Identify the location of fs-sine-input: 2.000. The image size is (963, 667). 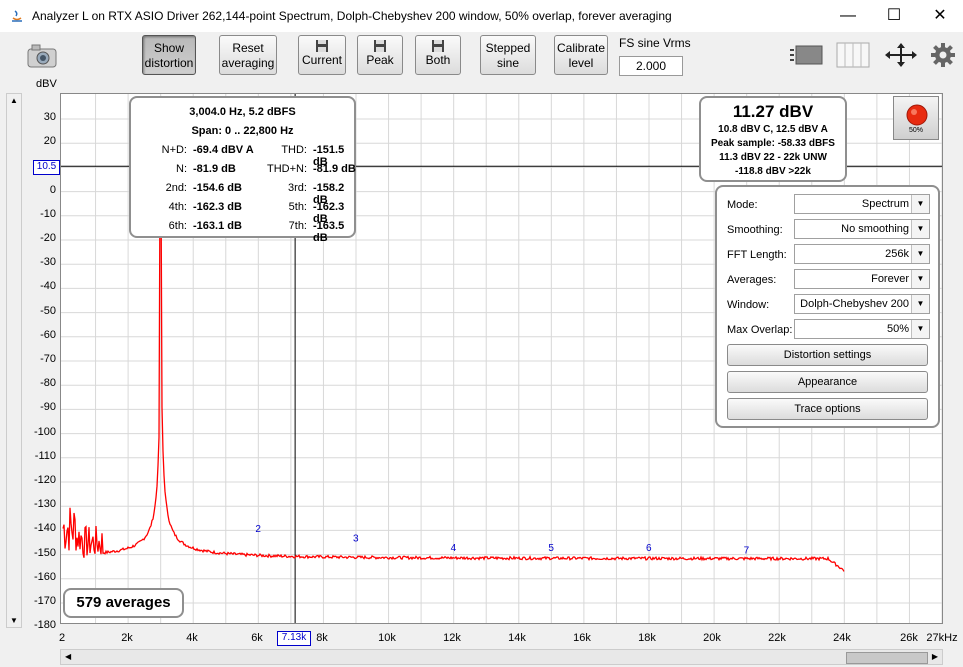
(651, 66).